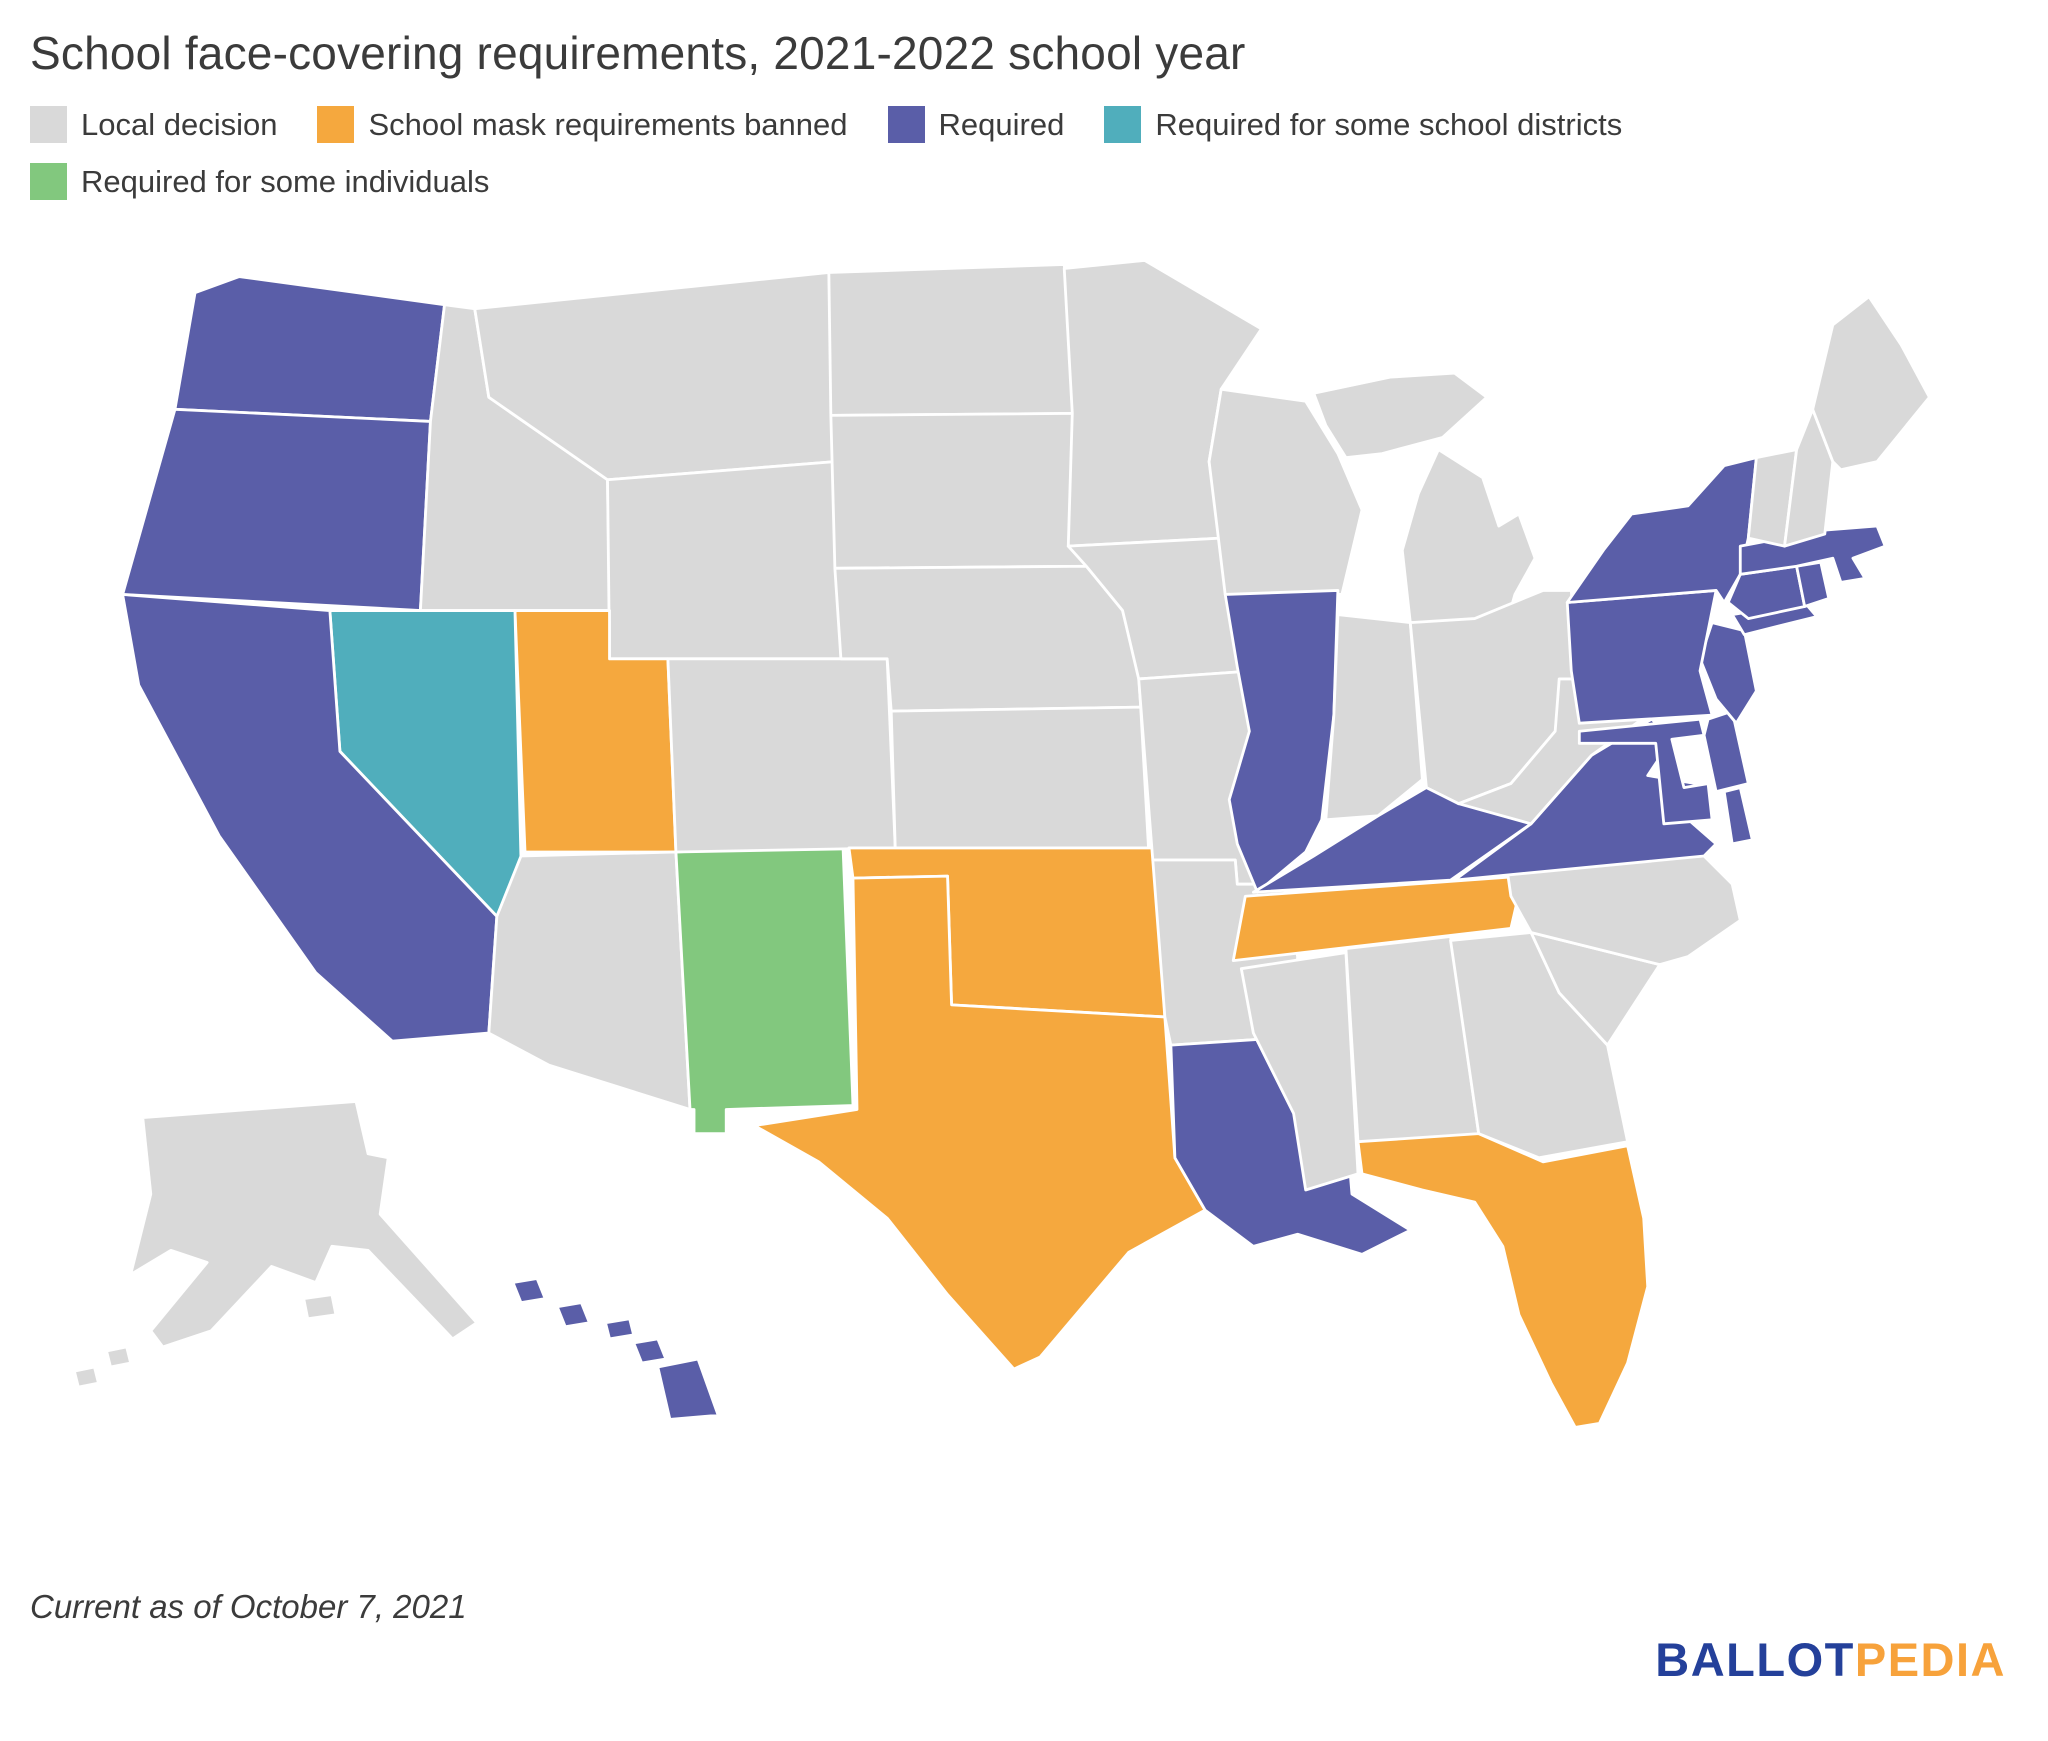 The image size is (2048, 1741). What do you see at coordinates (1424, 498) in the screenshot?
I see `state-mi` at bounding box center [1424, 498].